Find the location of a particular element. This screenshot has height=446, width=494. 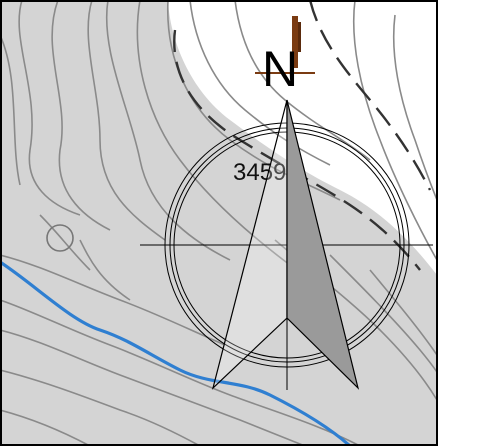

north-label: N is located at coordinates (280, 69).